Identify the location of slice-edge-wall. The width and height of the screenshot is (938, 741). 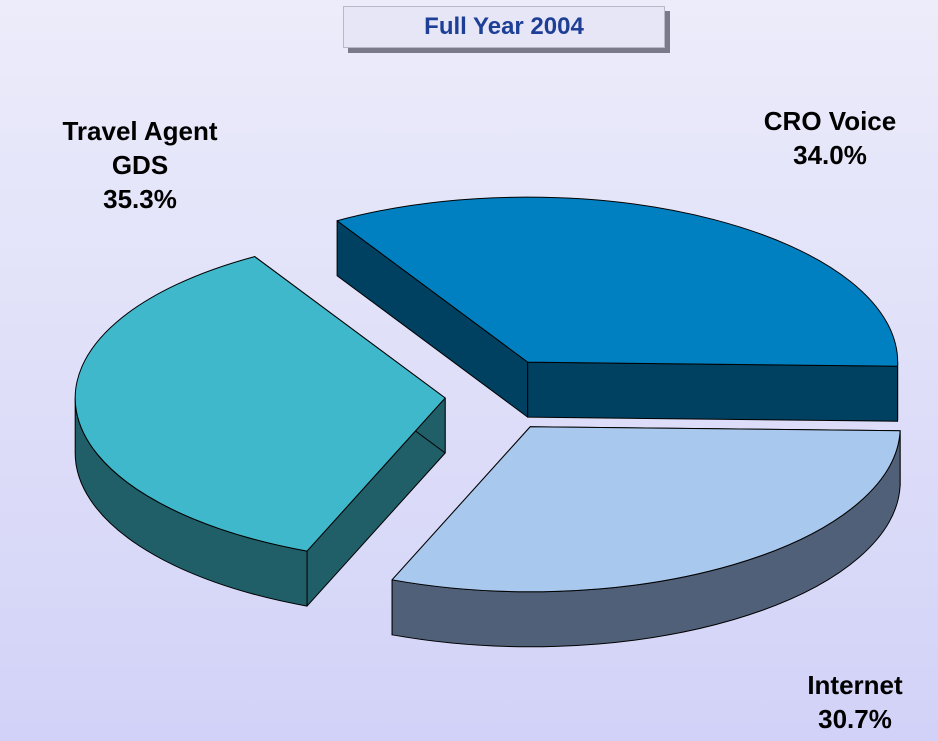
(713, 391).